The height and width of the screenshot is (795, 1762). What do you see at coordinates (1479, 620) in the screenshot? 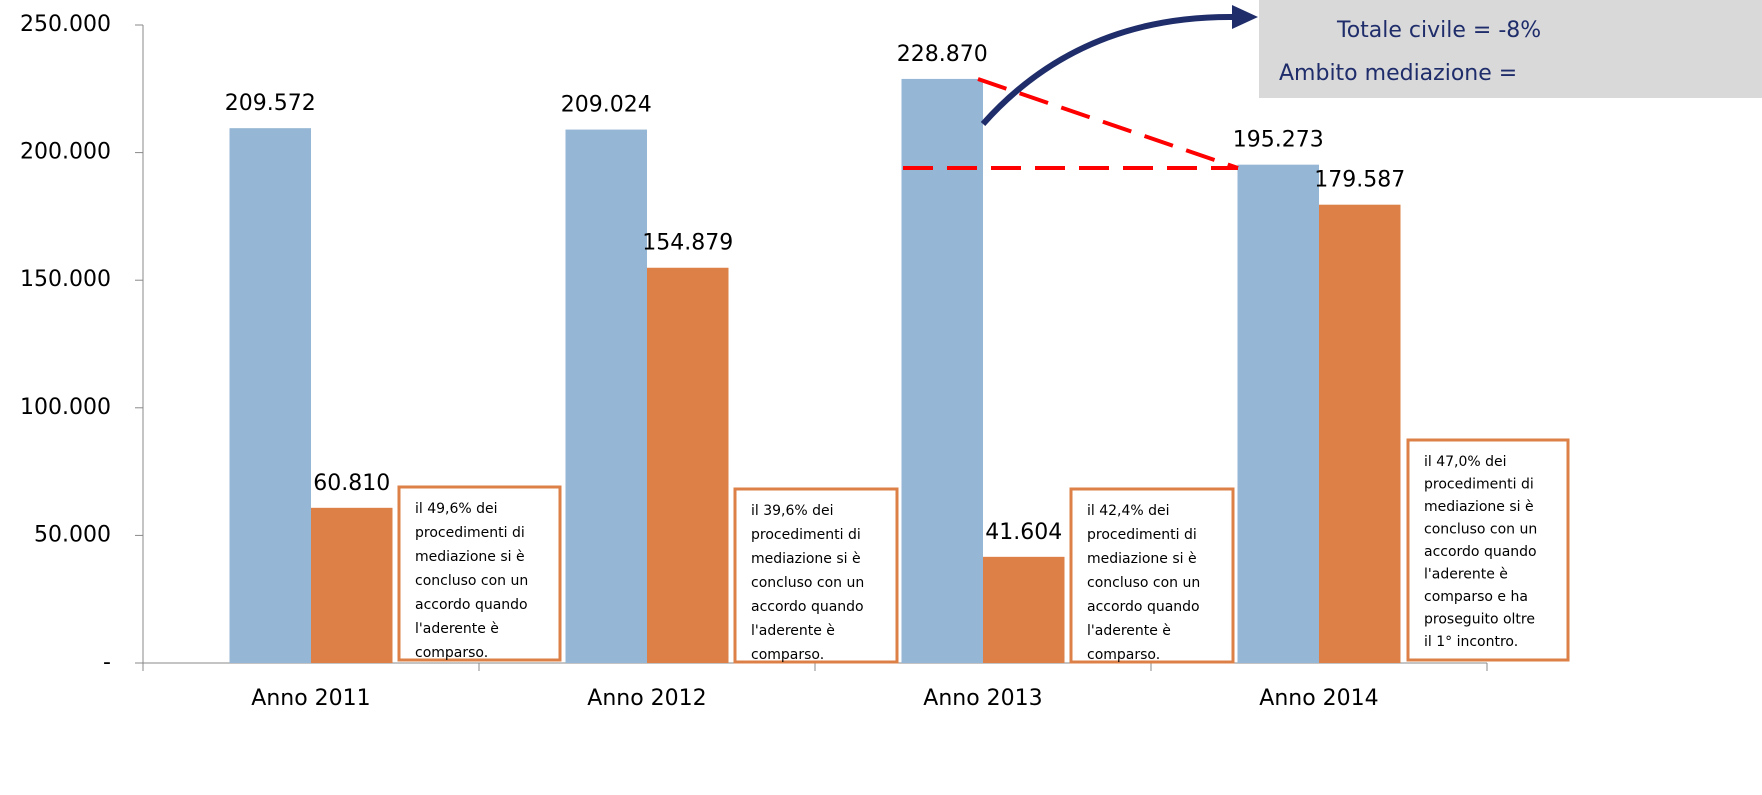
I see `annotation-line: proseguito oltre` at bounding box center [1479, 620].